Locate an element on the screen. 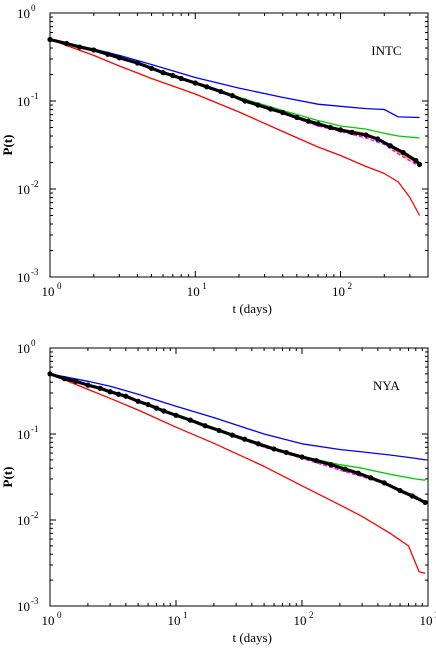 The width and height of the screenshot is (436, 654). panel-annotation: INTC is located at coordinates (386, 50).